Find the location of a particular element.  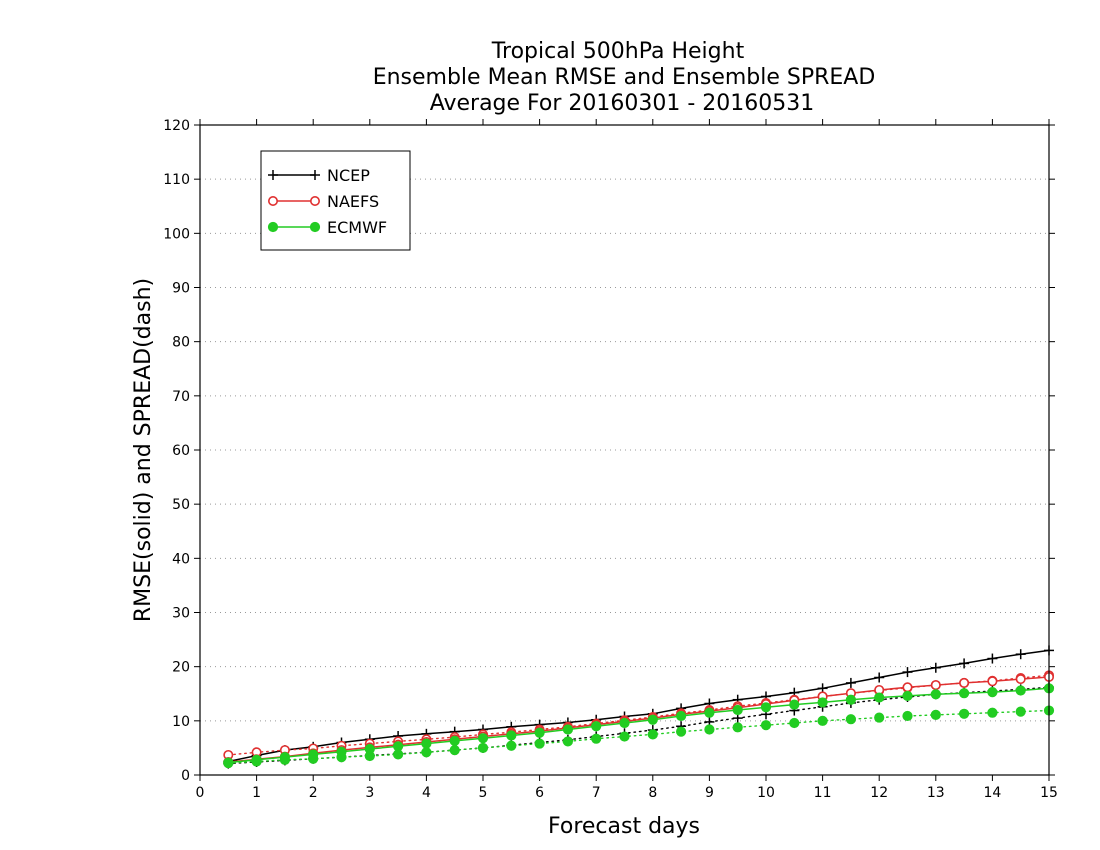

x-tick-label: 6 is located at coordinates (539, 793).